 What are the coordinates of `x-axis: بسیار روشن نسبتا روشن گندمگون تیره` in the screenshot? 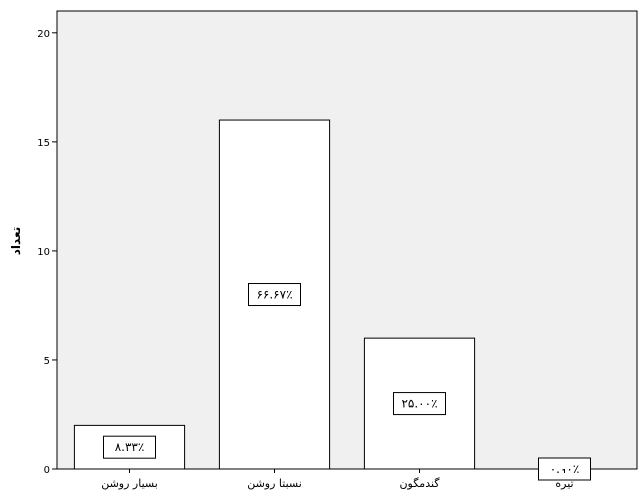 It's located at (337, 479).